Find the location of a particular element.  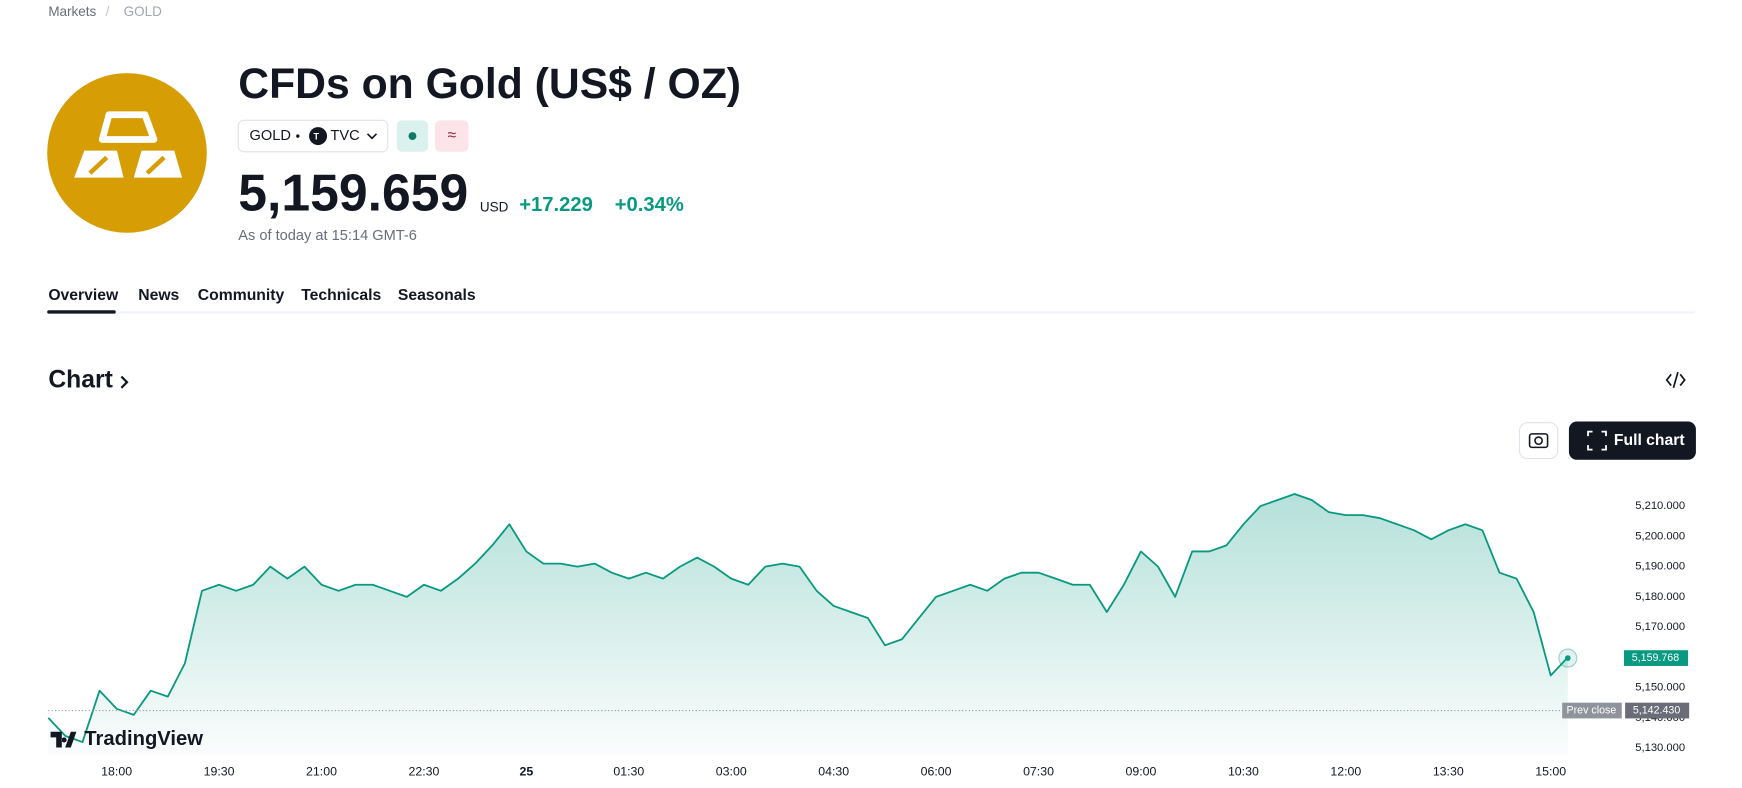

gold-logo is located at coordinates (127, 153).